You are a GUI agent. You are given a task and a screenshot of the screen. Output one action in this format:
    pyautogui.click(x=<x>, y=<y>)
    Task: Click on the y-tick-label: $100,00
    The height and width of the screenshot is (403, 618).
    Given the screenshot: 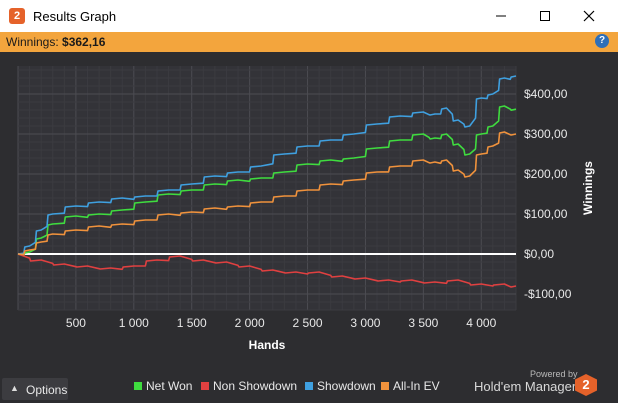 What is the action you would take?
    pyautogui.click(x=546, y=214)
    